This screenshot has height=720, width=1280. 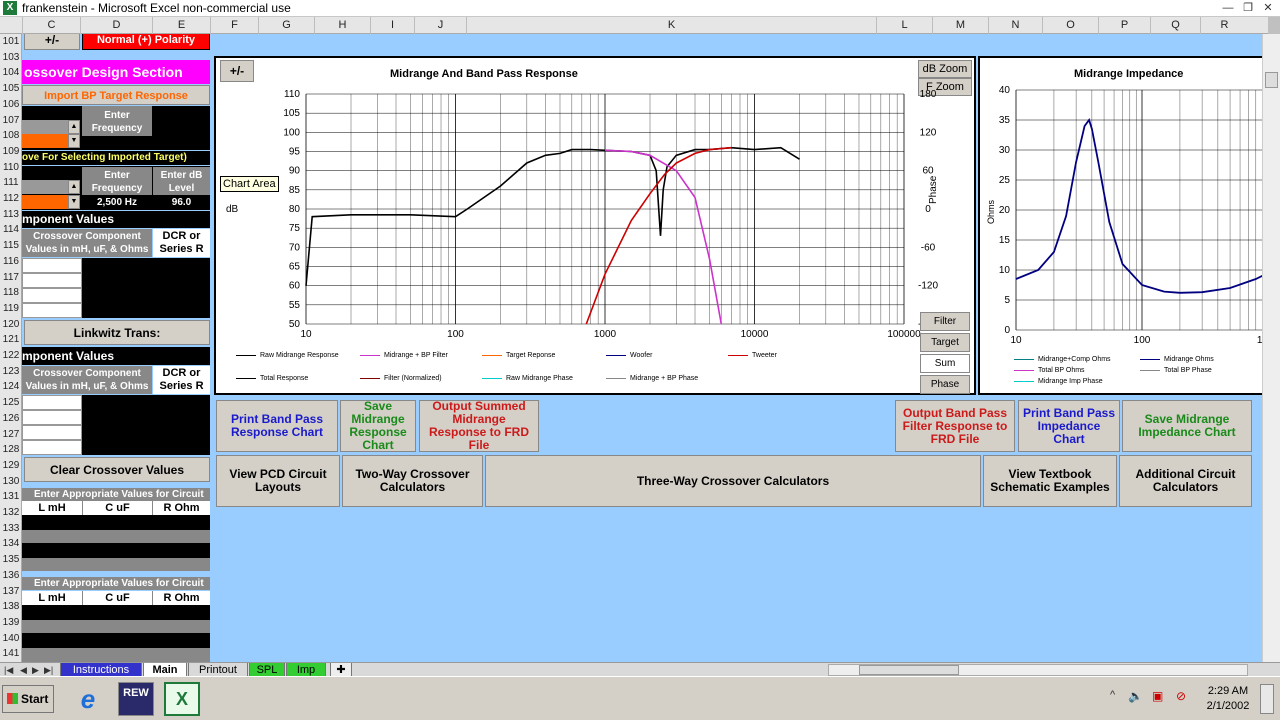 What do you see at coordinates (904, 25) in the screenshot?
I see `column-header-cell: L` at bounding box center [904, 25].